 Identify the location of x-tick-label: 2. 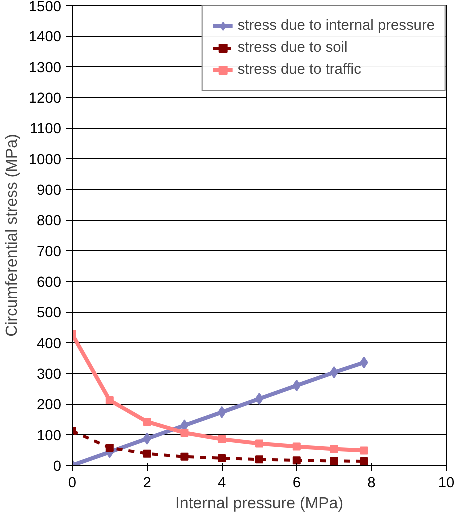
(147, 484).